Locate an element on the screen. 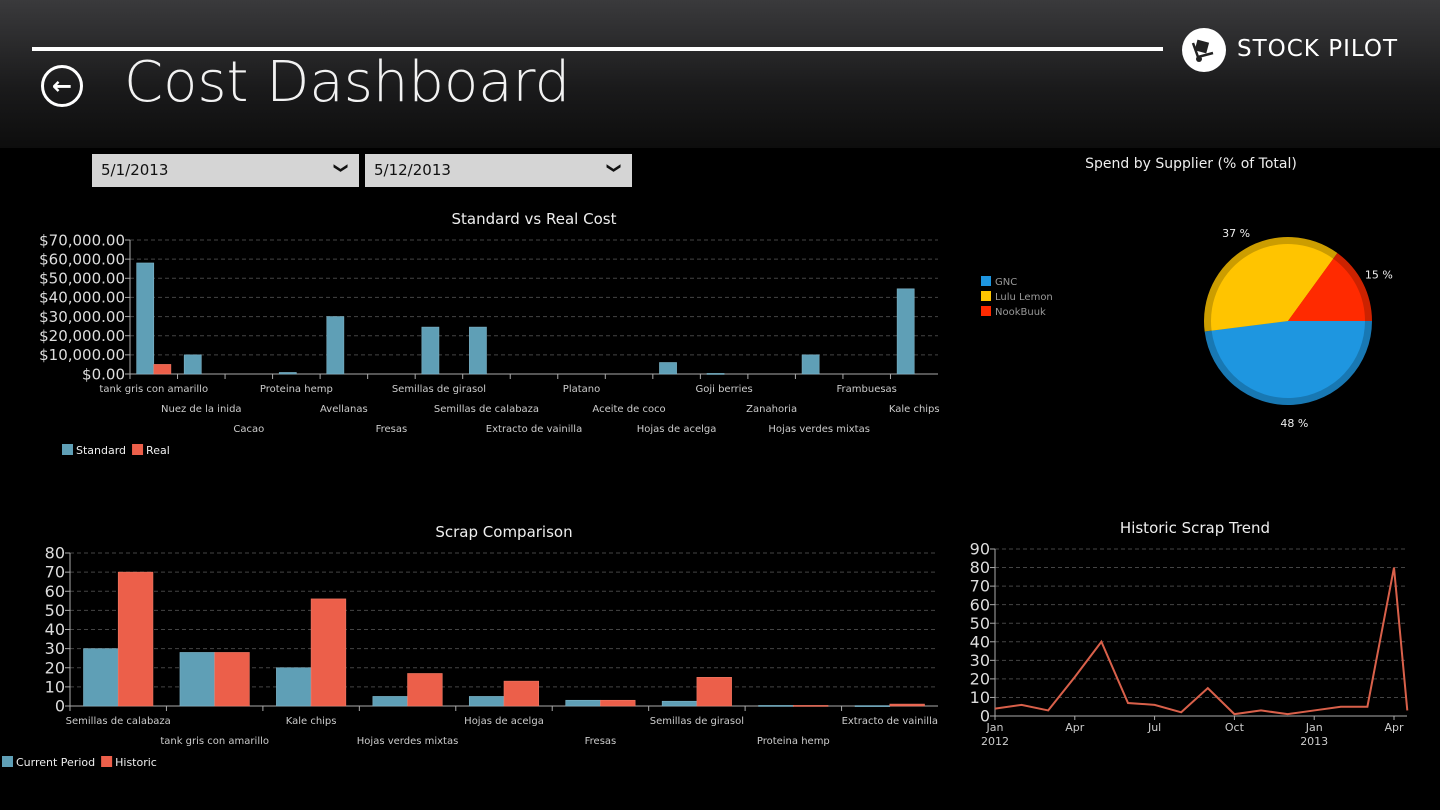 This screenshot has height=810, width=1440. arrow-left-icon: ← is located at coordinates (62, 86).